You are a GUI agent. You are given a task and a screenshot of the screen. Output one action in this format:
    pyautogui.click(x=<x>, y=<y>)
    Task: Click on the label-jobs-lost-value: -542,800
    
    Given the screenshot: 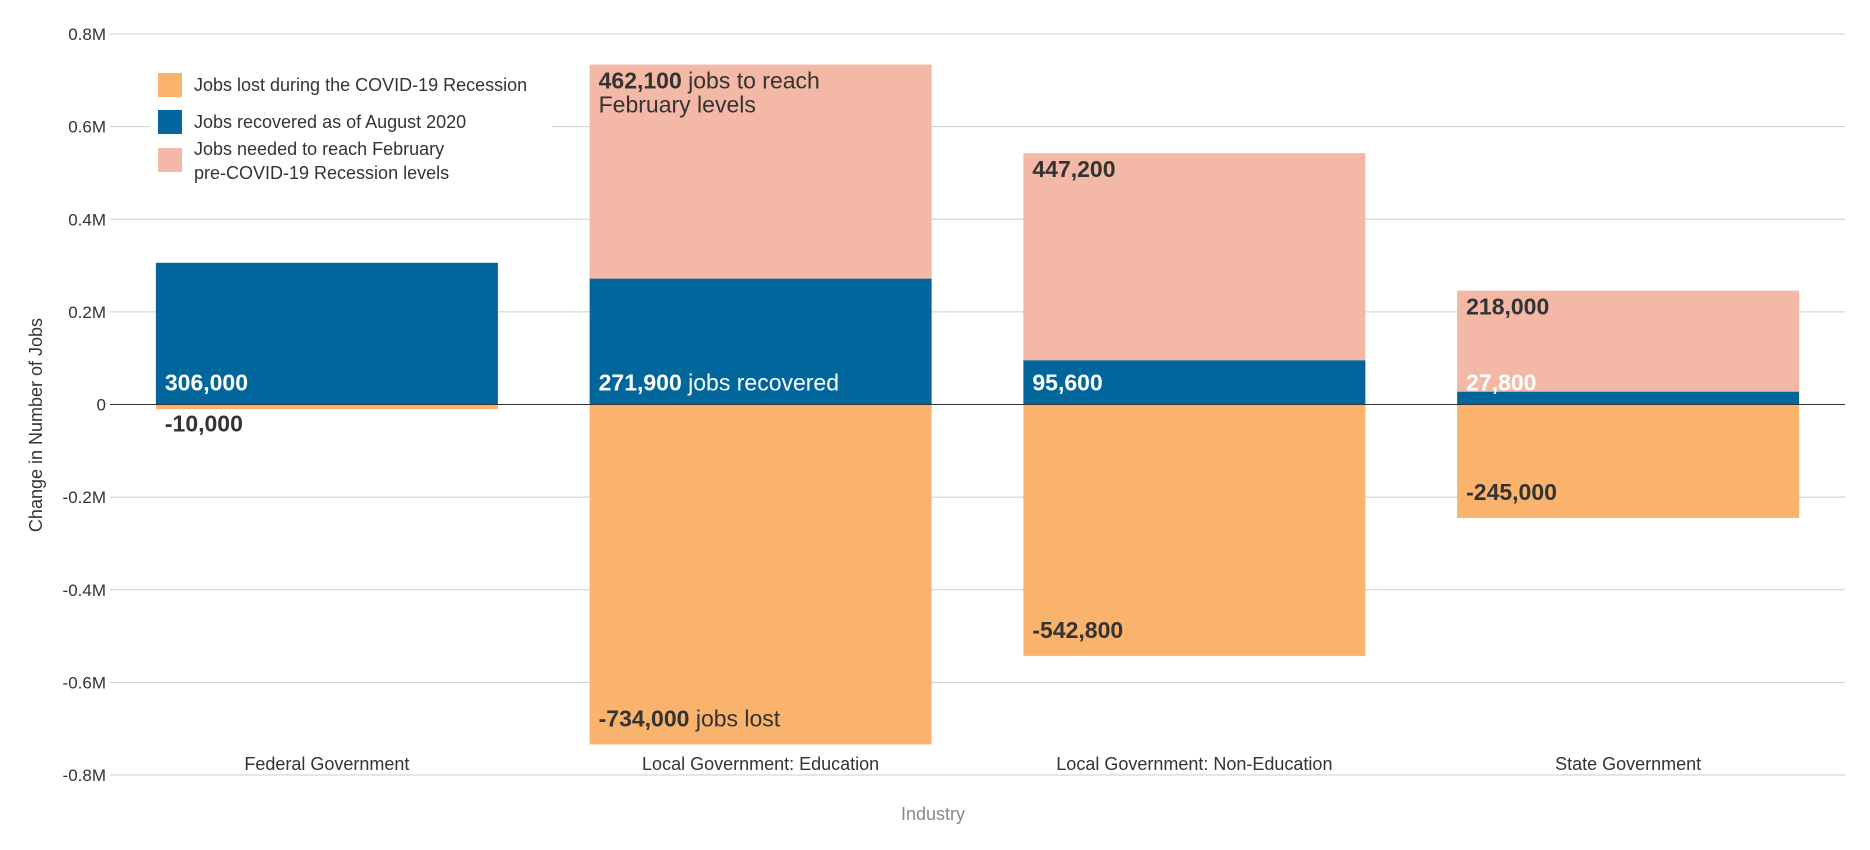 What is the action you would take?
    pyautogui.click(x=1077, y=630)
    